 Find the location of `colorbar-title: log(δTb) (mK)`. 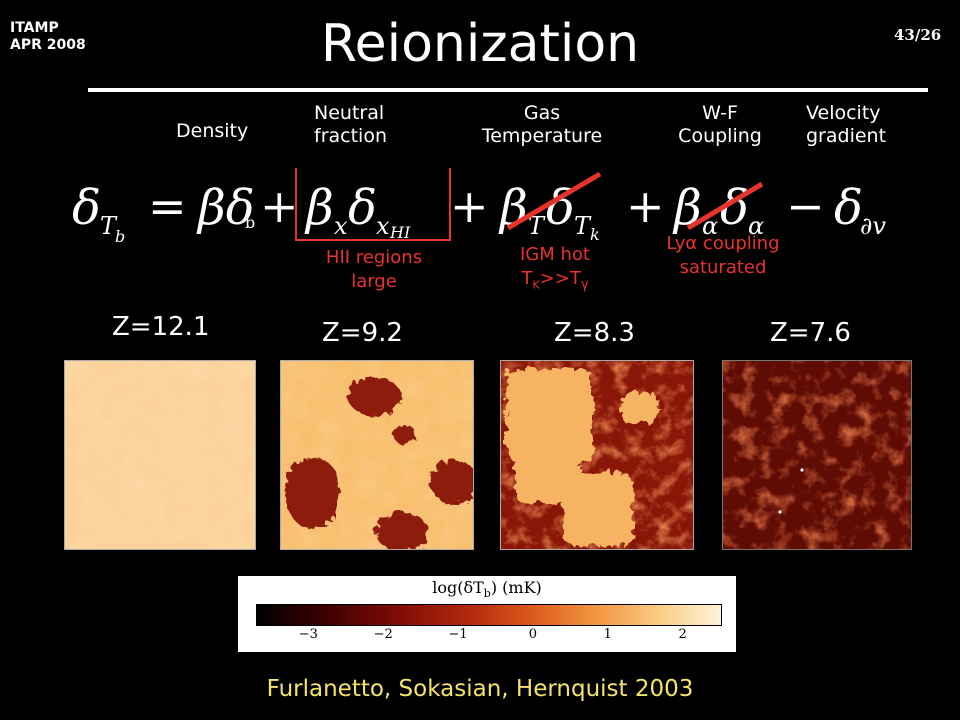

colorbar-title: log(δTb) (mK) is located at coordinates (487, 589).